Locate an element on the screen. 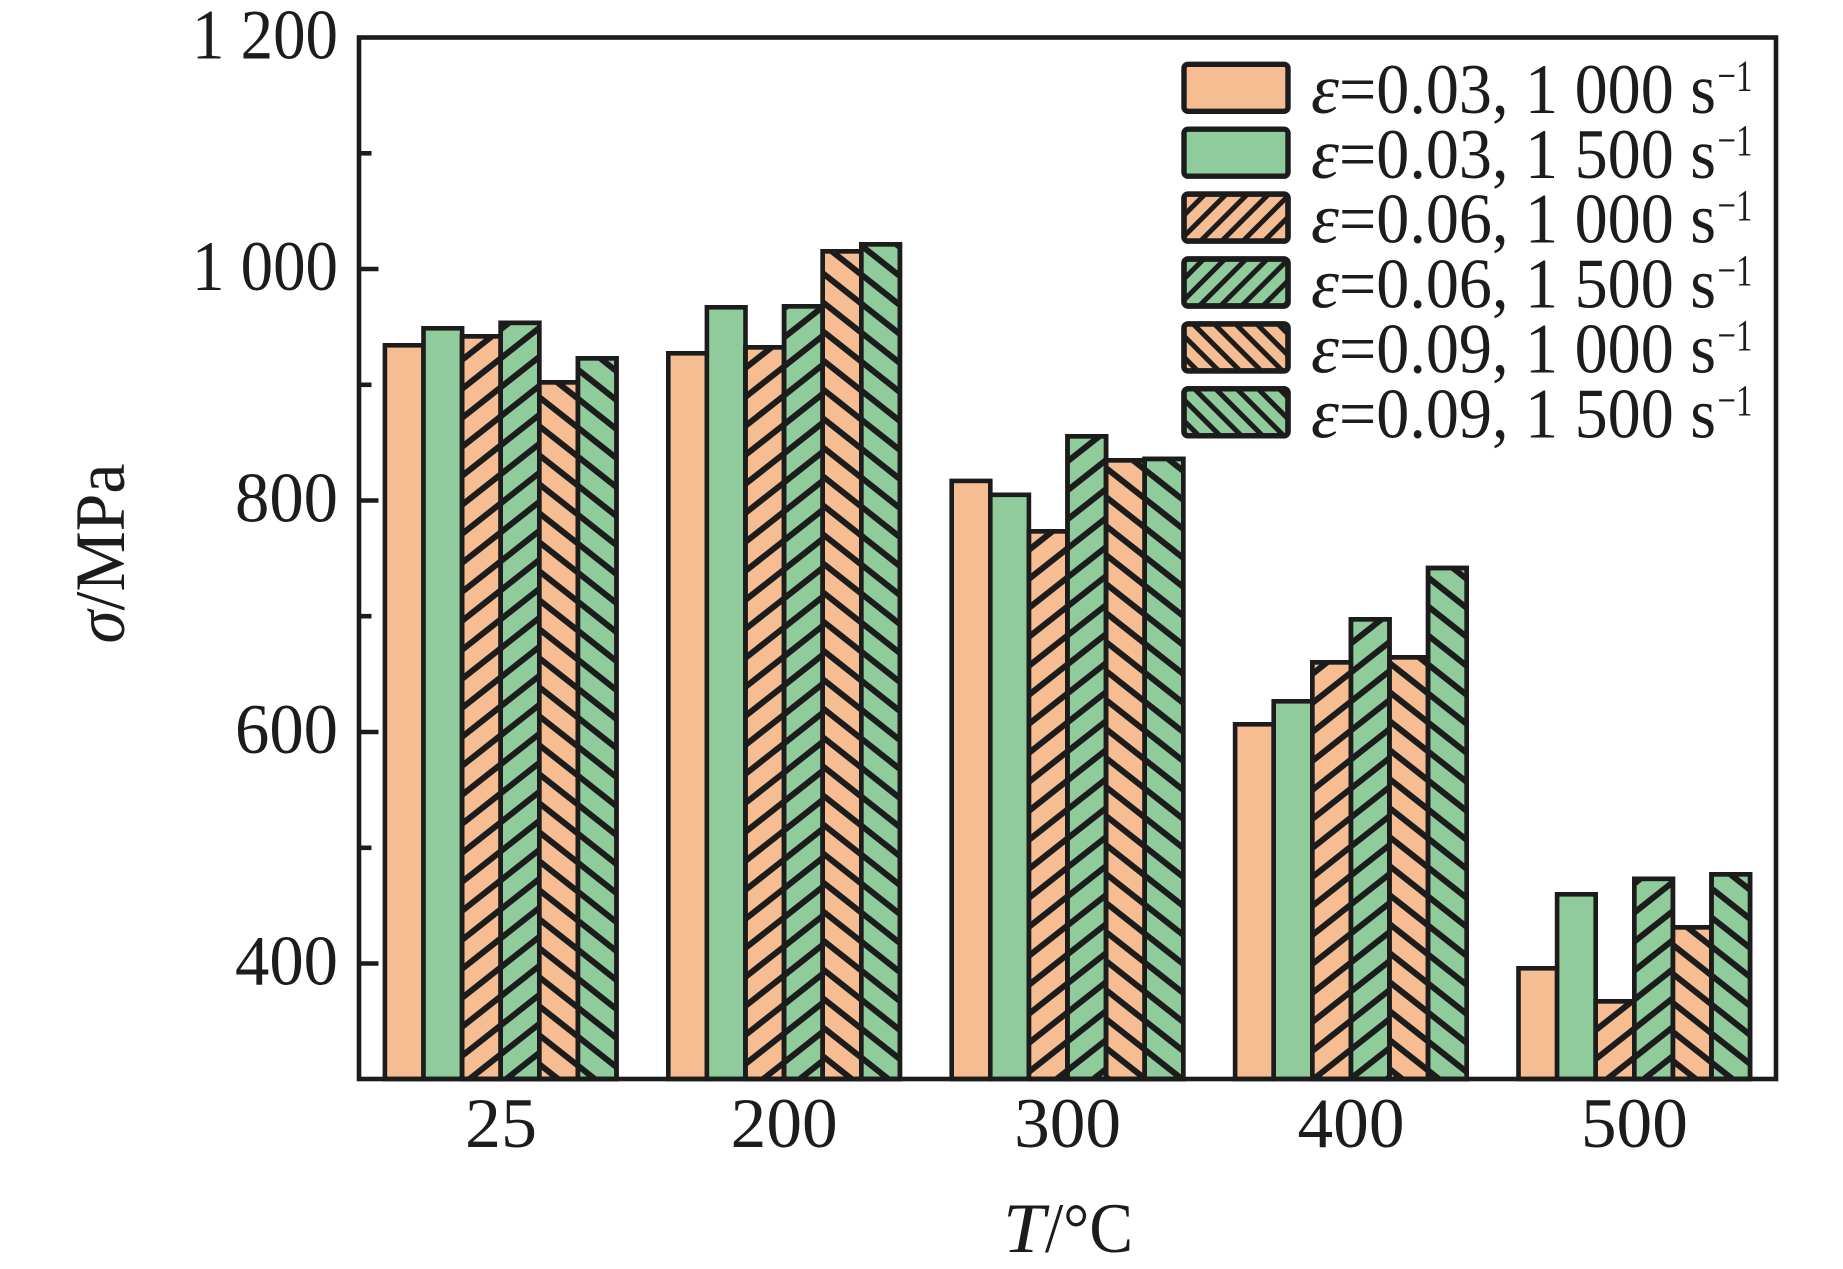  svg-text: =0.03, 1 000 s is located at coordinates (1527, 90).